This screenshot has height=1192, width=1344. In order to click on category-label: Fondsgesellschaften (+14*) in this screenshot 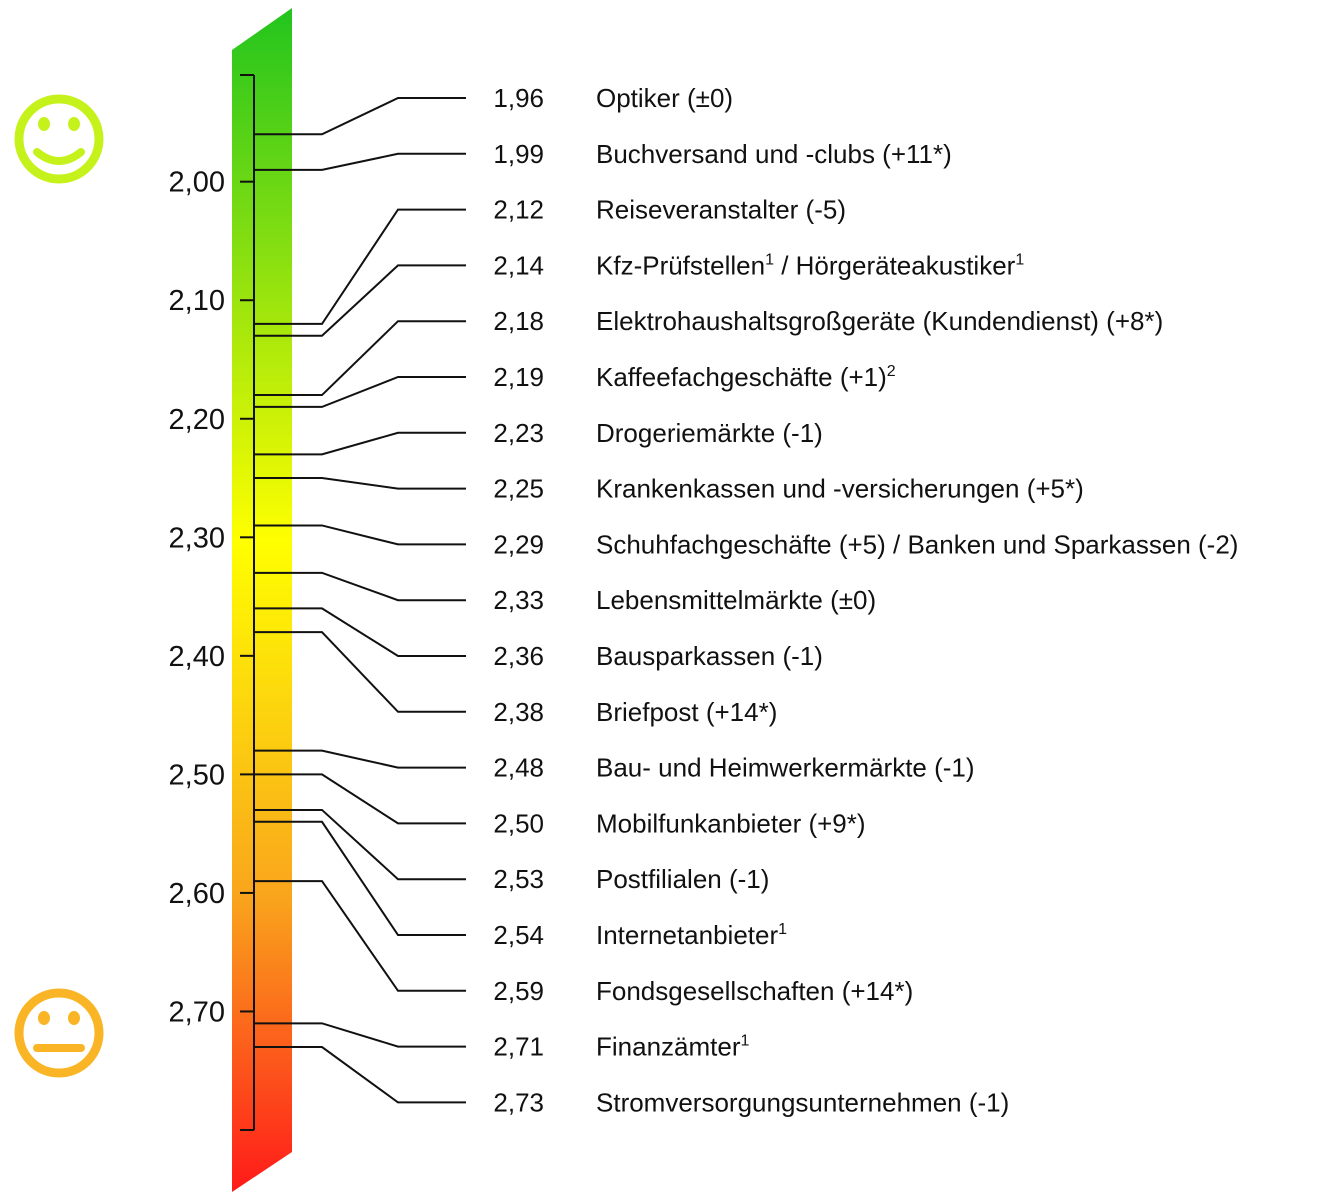, I will do `click(754, 991)`.